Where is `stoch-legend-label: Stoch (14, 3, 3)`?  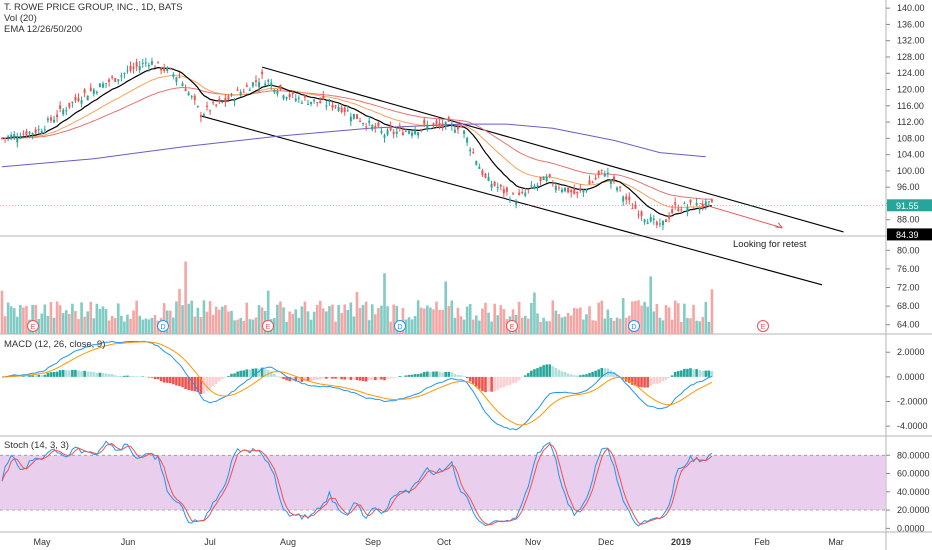 stoch-legend-label: Stoch (14, 3, 3) is located at coordinates (36, 445).